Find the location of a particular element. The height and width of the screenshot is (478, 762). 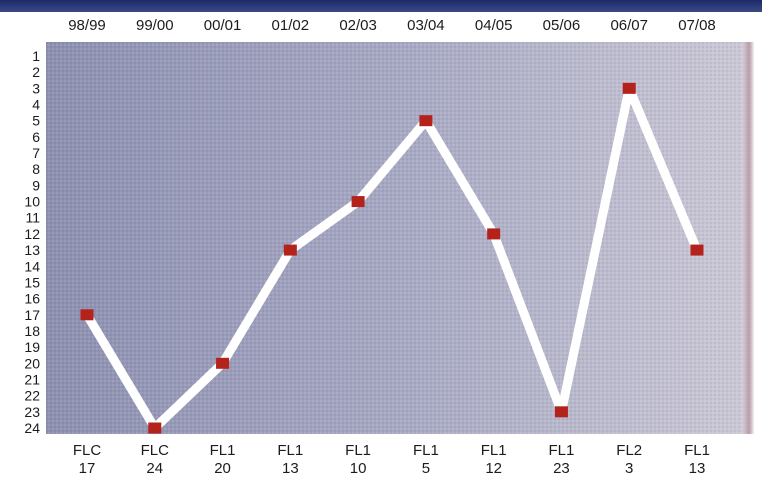

y-tick-label: 17 is located at coordinates (32, 315).